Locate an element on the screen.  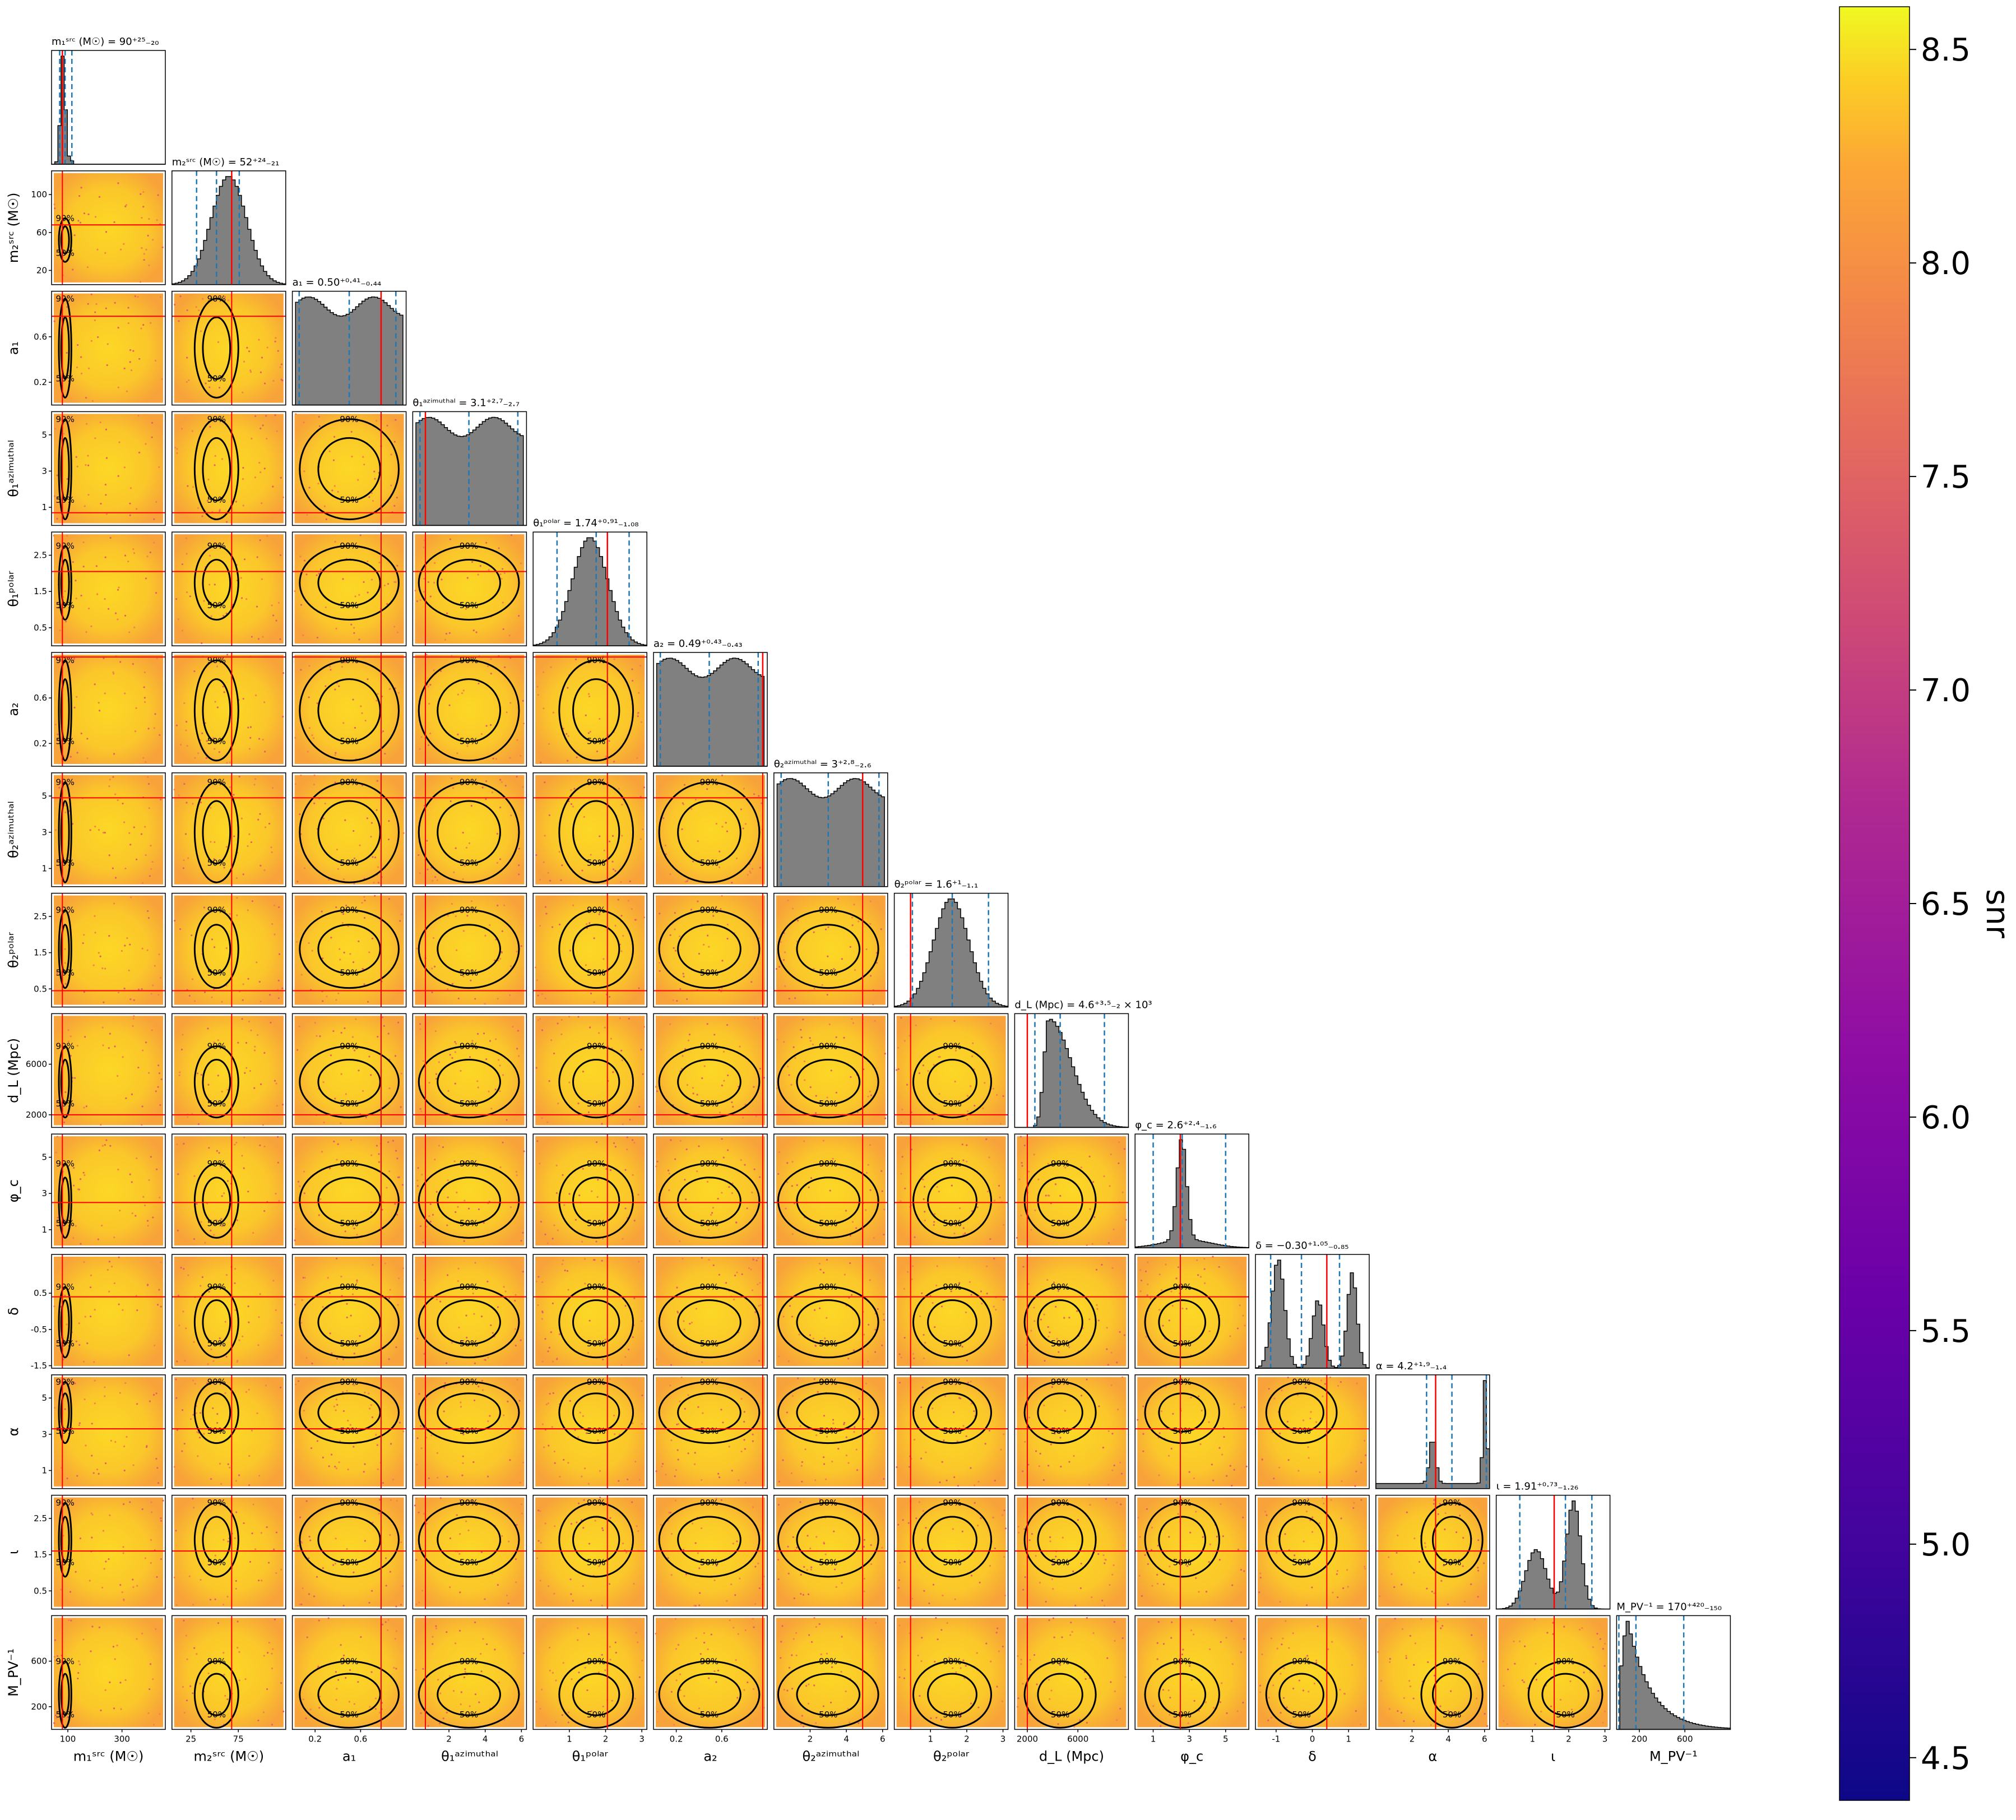
panel-10-5: 50%90% is located at coordinates (710, 1311).